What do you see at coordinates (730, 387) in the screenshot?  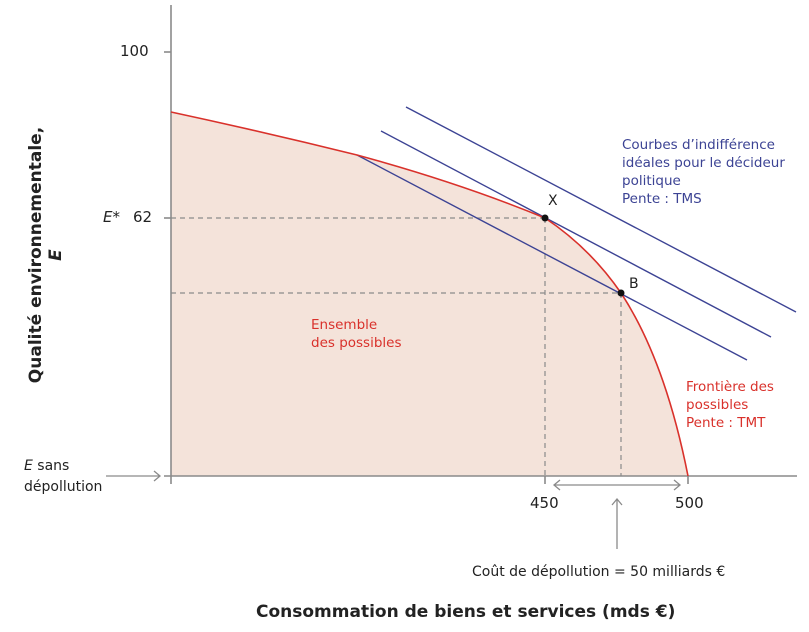 I see `frontier-label-1: Frontière des` at bounding box center [730, 387].